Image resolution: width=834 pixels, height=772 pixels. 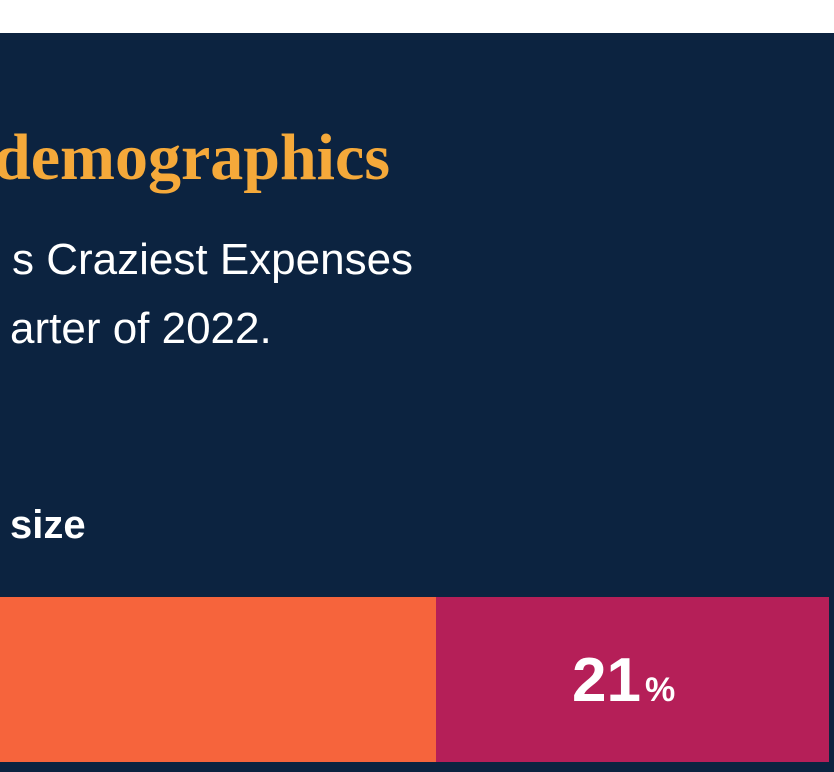 I want to click on segment-value: 21%, so click(x=623, y=680).